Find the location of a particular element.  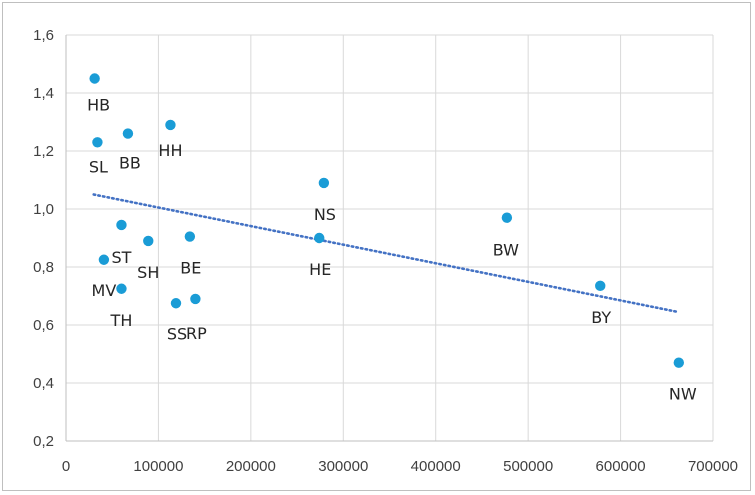

y-tick-labels: 0,2 0,4 0,6 0,8 1,0 1,2 1,4 1,6 is located at coordinates (43, 238).